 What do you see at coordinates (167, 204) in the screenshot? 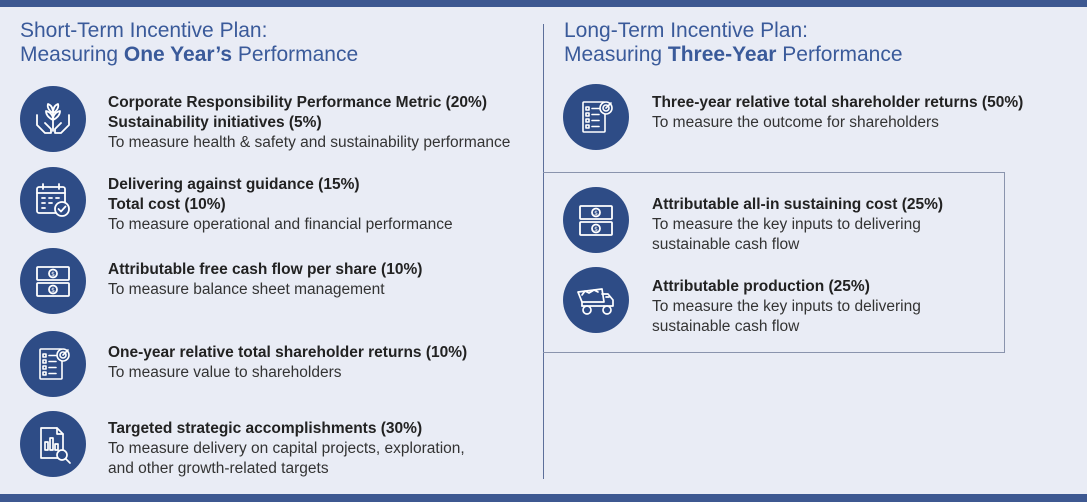
I see `short-item-2-subheading: Total cost (10%)` at bounding box center [167, 204].